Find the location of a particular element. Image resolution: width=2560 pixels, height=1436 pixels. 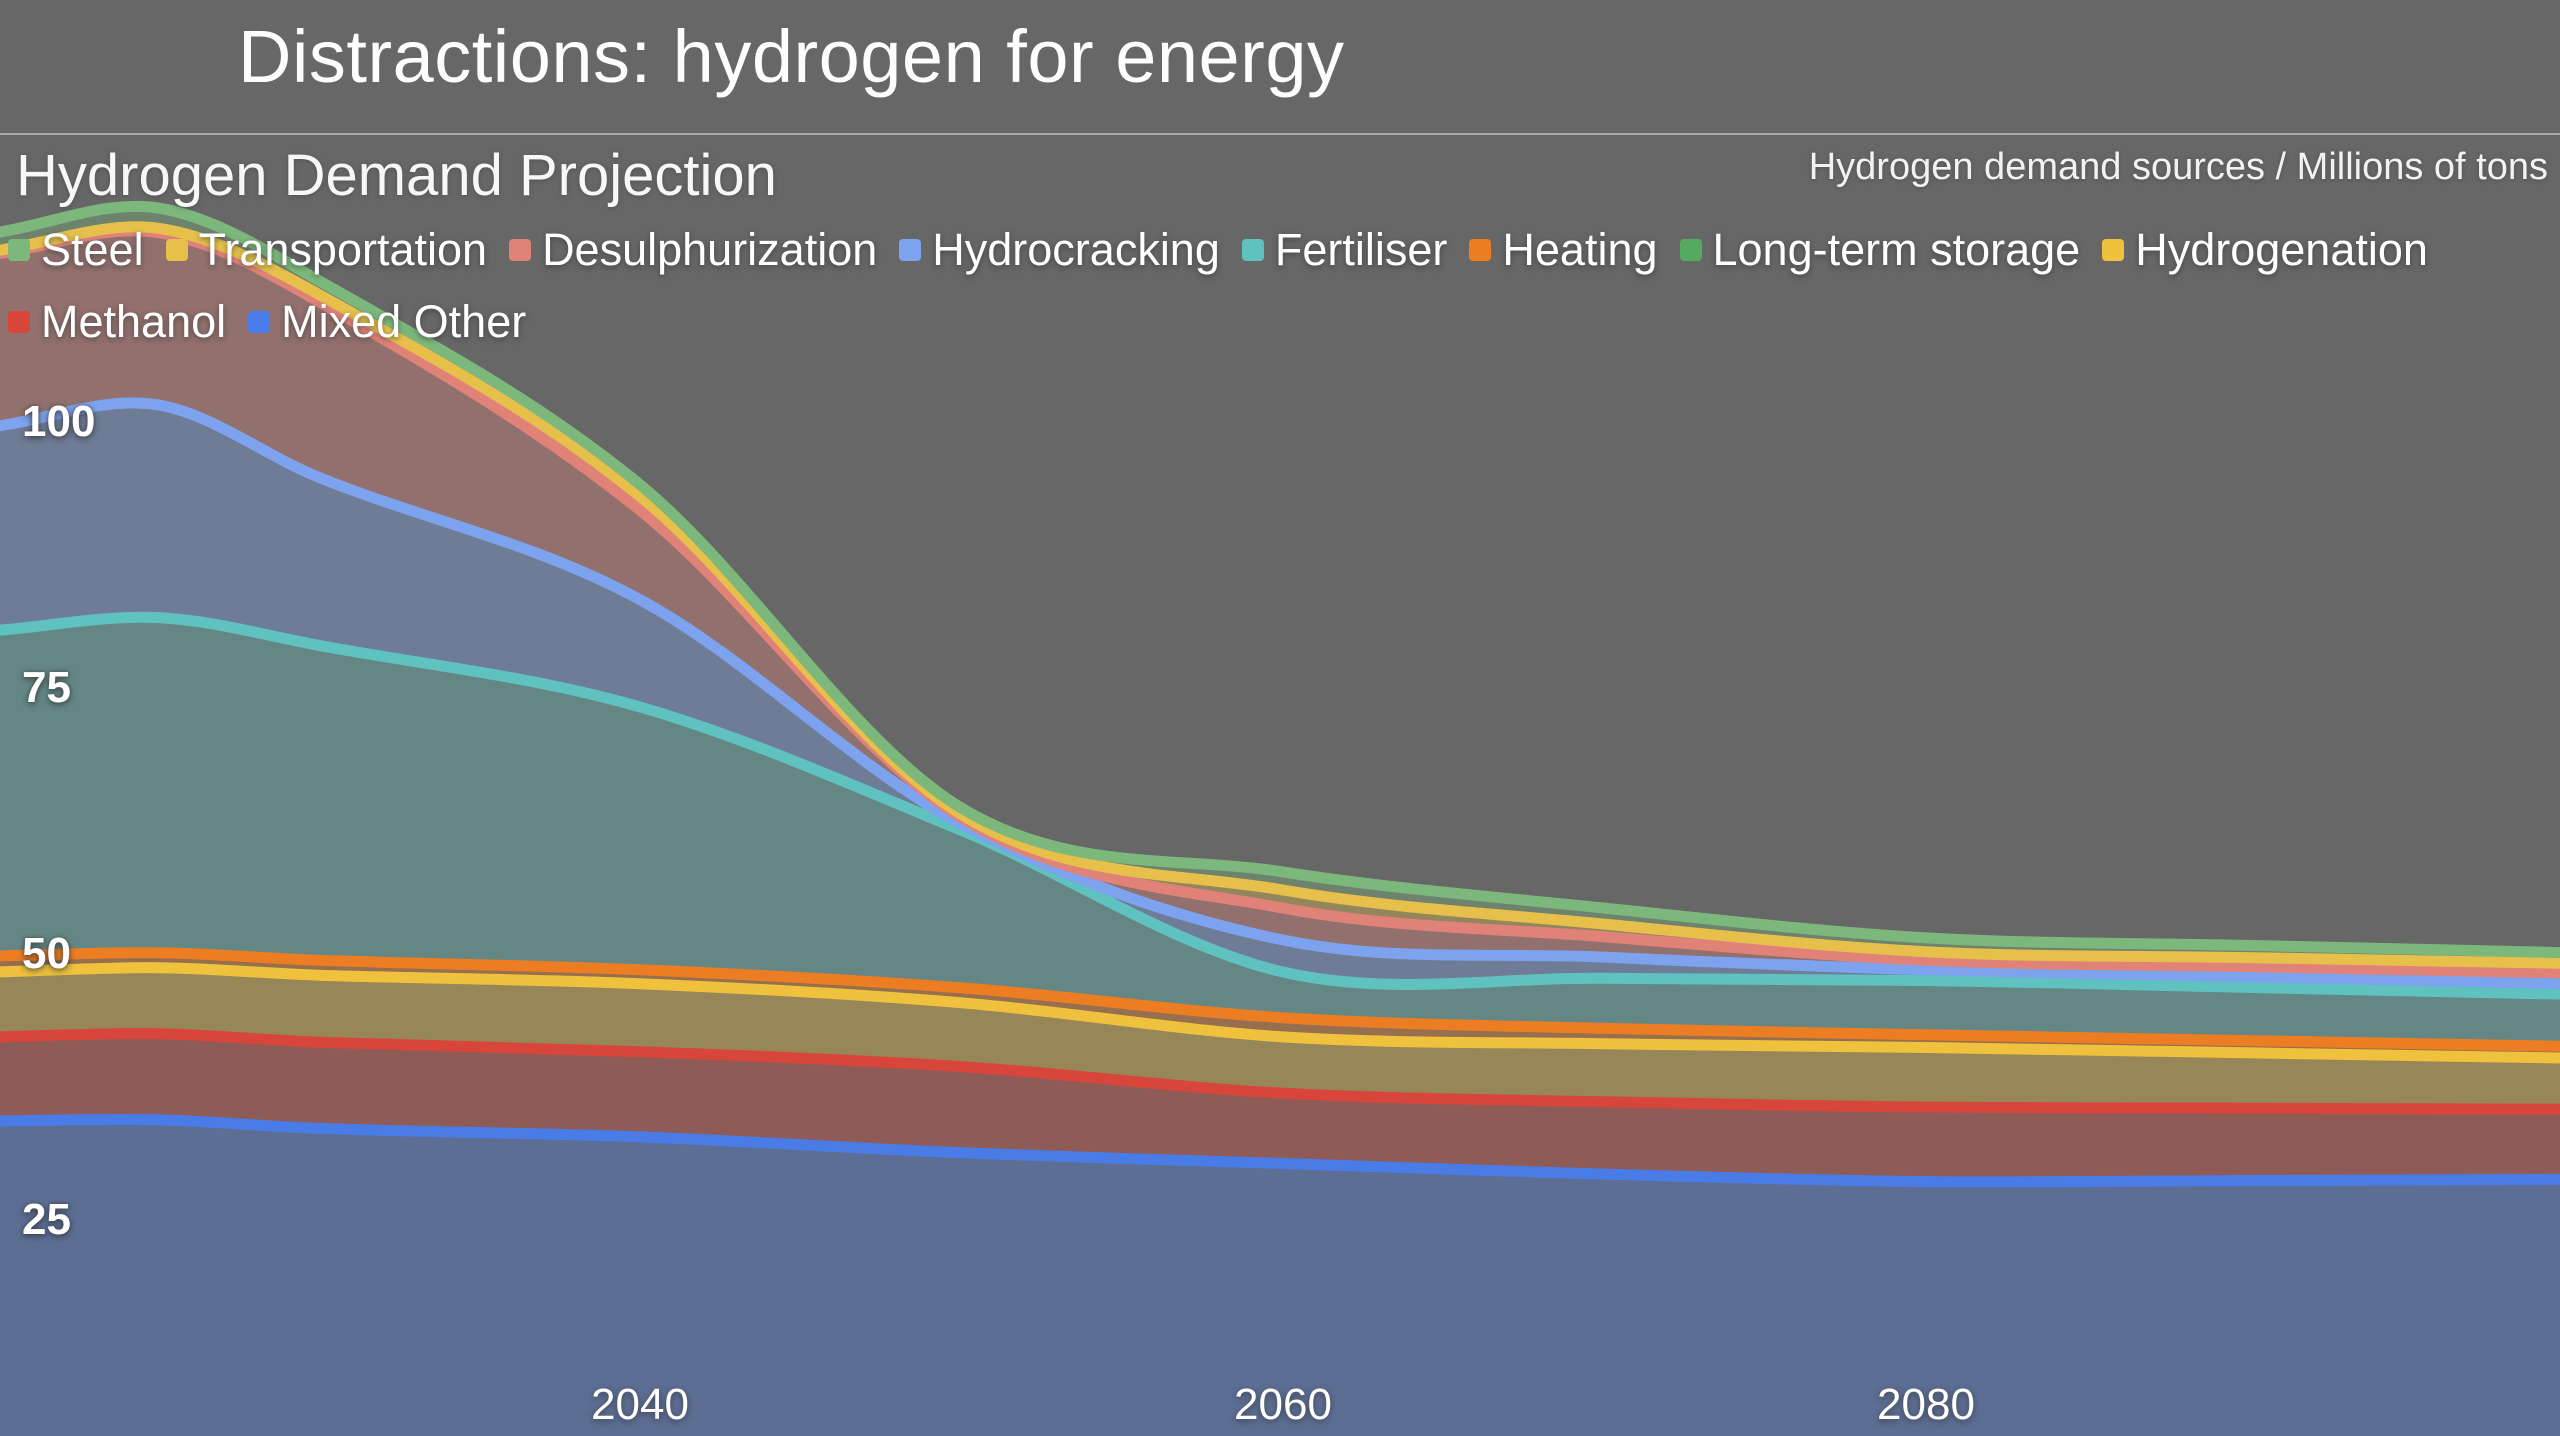

legend-item-mixed-other: Mixed Other is located at coordinates (387, 322).